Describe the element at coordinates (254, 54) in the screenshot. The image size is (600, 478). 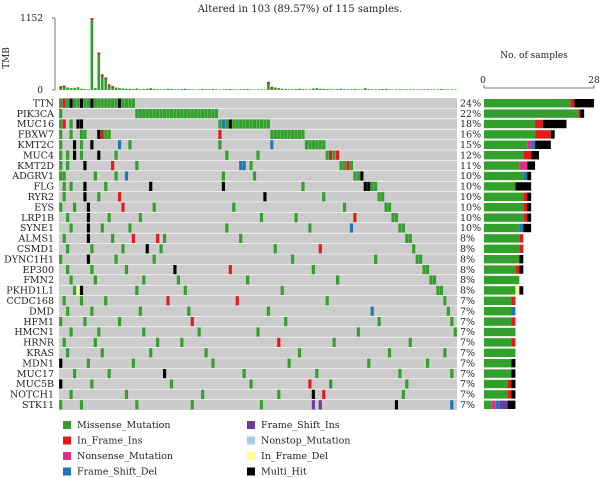
I see `tmb-bars` at that location.